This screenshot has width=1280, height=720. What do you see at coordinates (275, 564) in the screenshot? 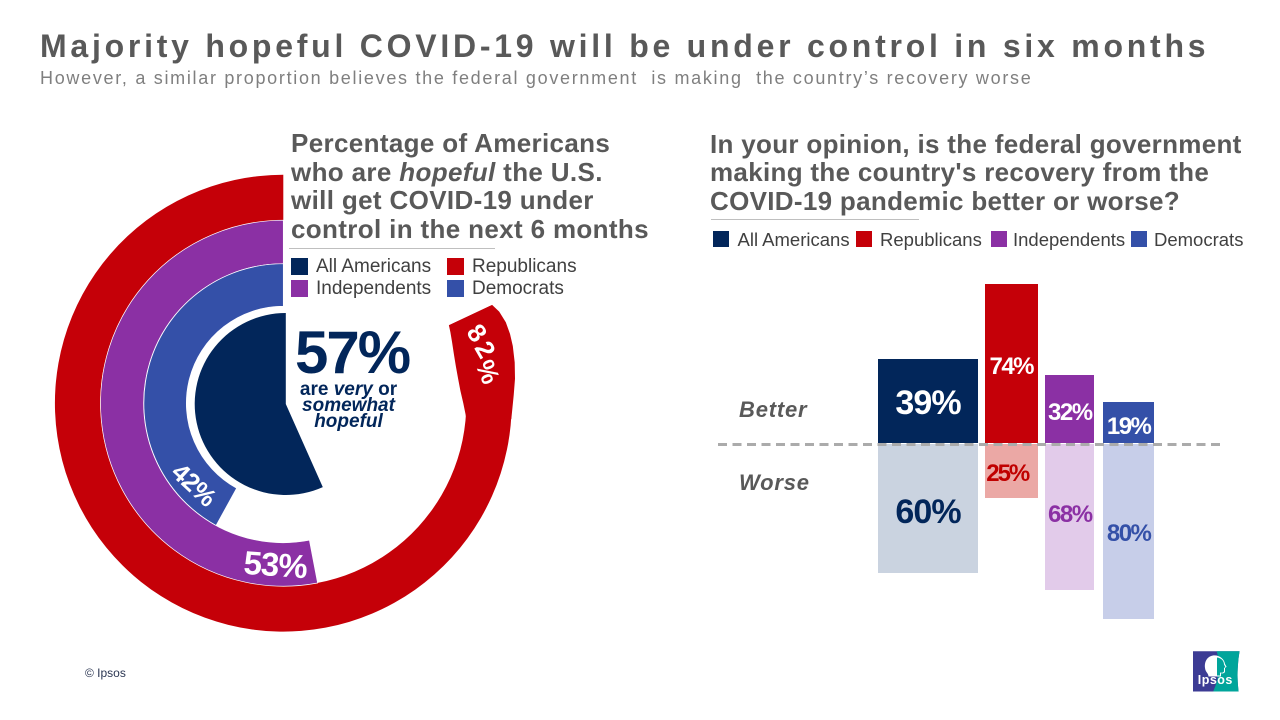
I see `svg-text: 53%` at bounding box center [275, 564].